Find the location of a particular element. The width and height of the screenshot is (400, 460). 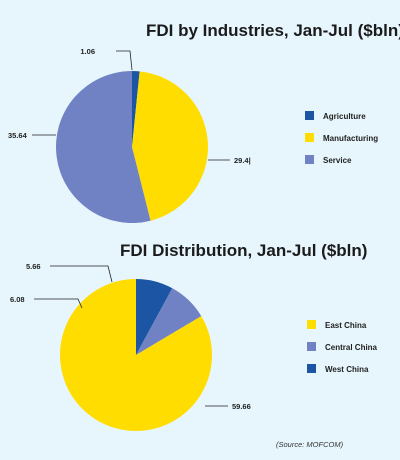

pie-slice-central-china is located at coordinates (169, 321).